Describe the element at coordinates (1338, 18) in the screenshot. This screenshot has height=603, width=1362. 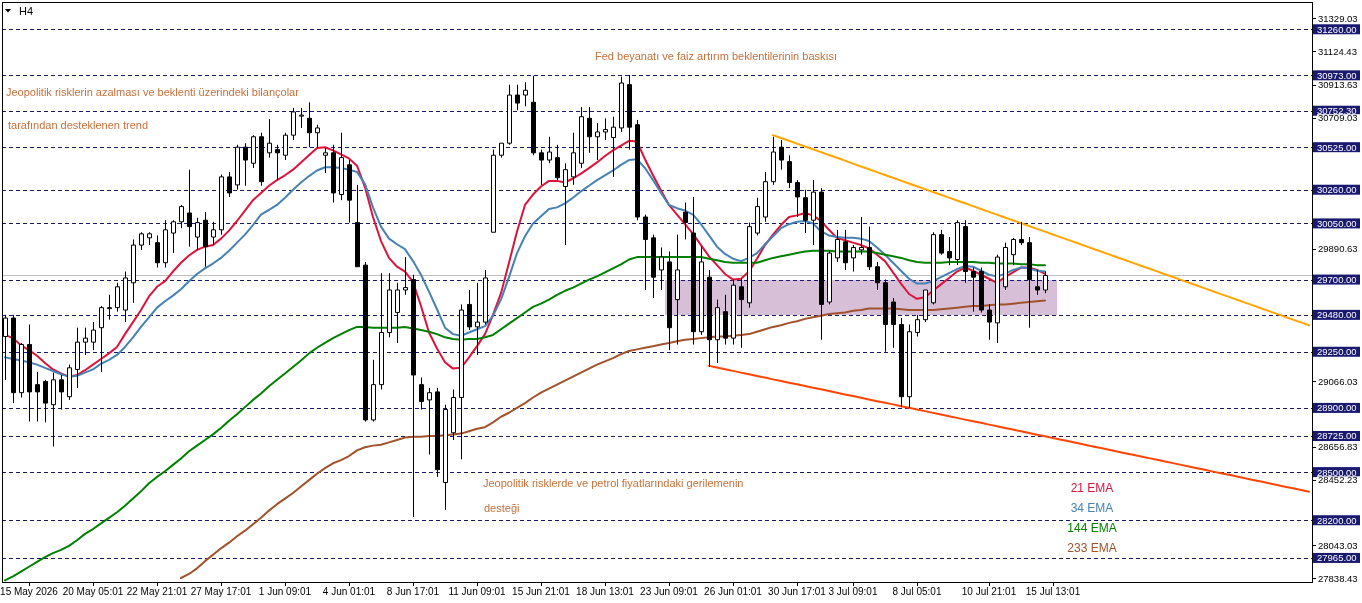
I see `y-tick-label: 31329.03` at that location.